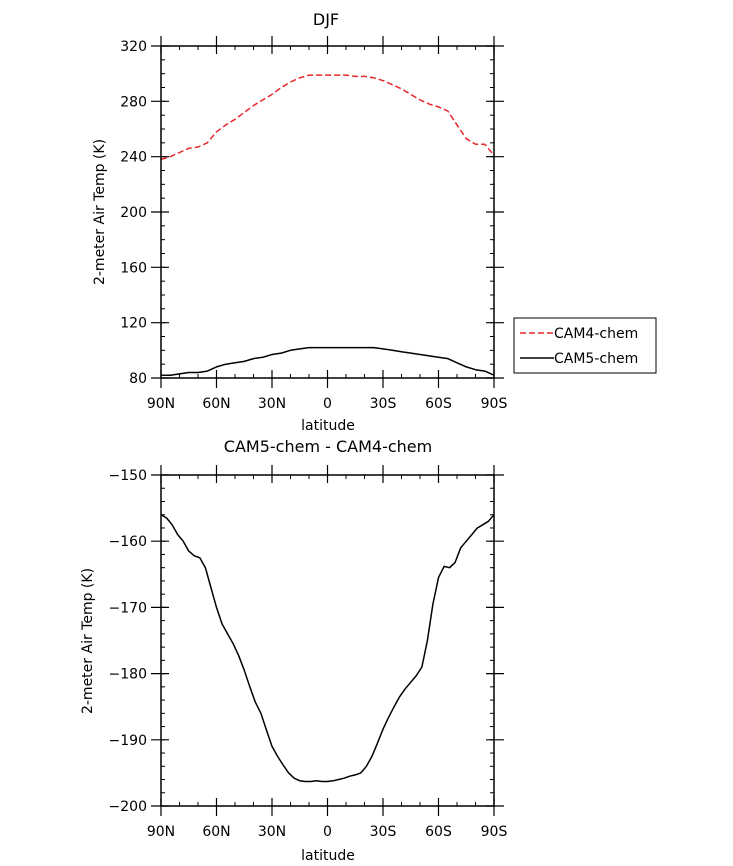 The height and width of the screenshot is (866, 733). What do you see at coordinates (138, 379) in the screenshot?
I see `top-y-tick-label: 80` at bounding box center [138, 379].